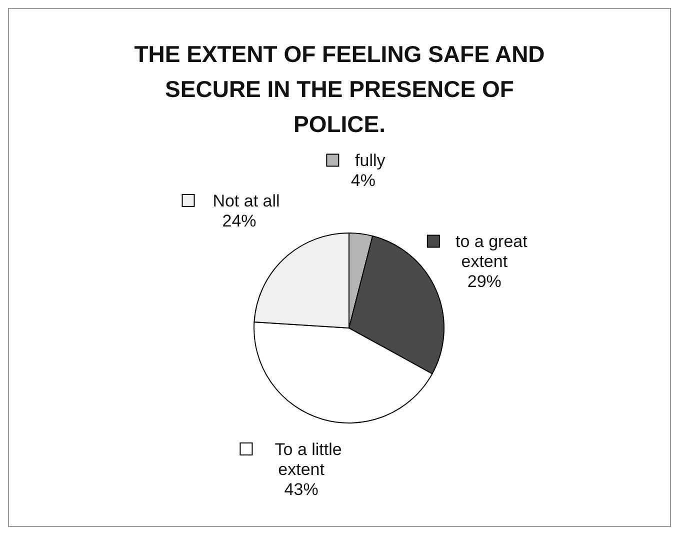  I want to click on data-label: 24%, so click(239, 220).